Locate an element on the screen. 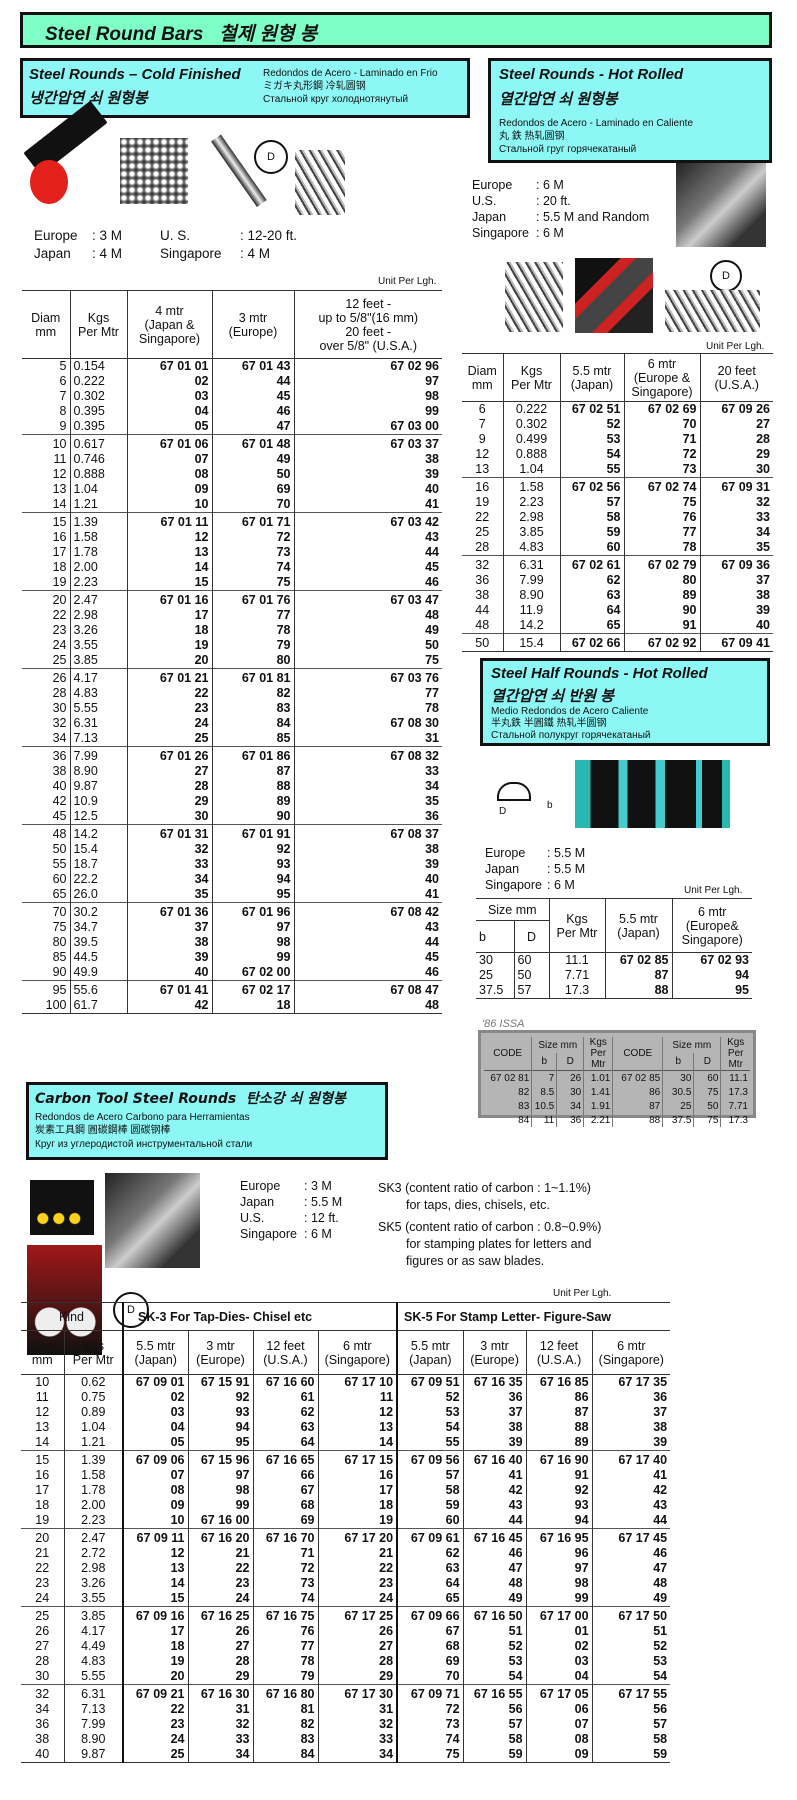 The width and height of the screenshot is (797, 1800). table-row: 36 7.99 23 32 82 32 73 57 07 57 is located at coordinates (346, 1724).